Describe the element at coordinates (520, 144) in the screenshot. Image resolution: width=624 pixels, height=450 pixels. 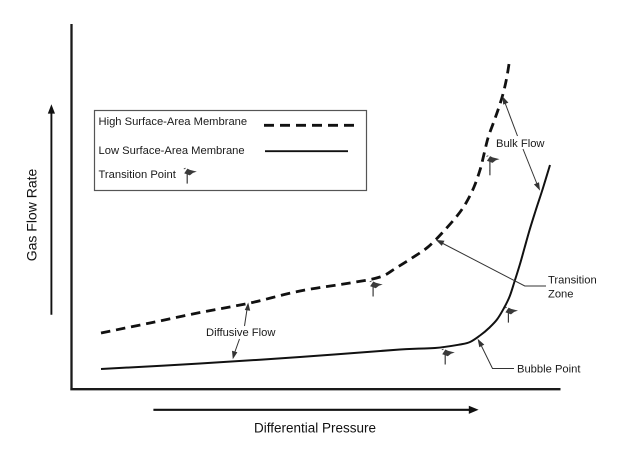
I see `svg-text: Bulk Flow` at that location.